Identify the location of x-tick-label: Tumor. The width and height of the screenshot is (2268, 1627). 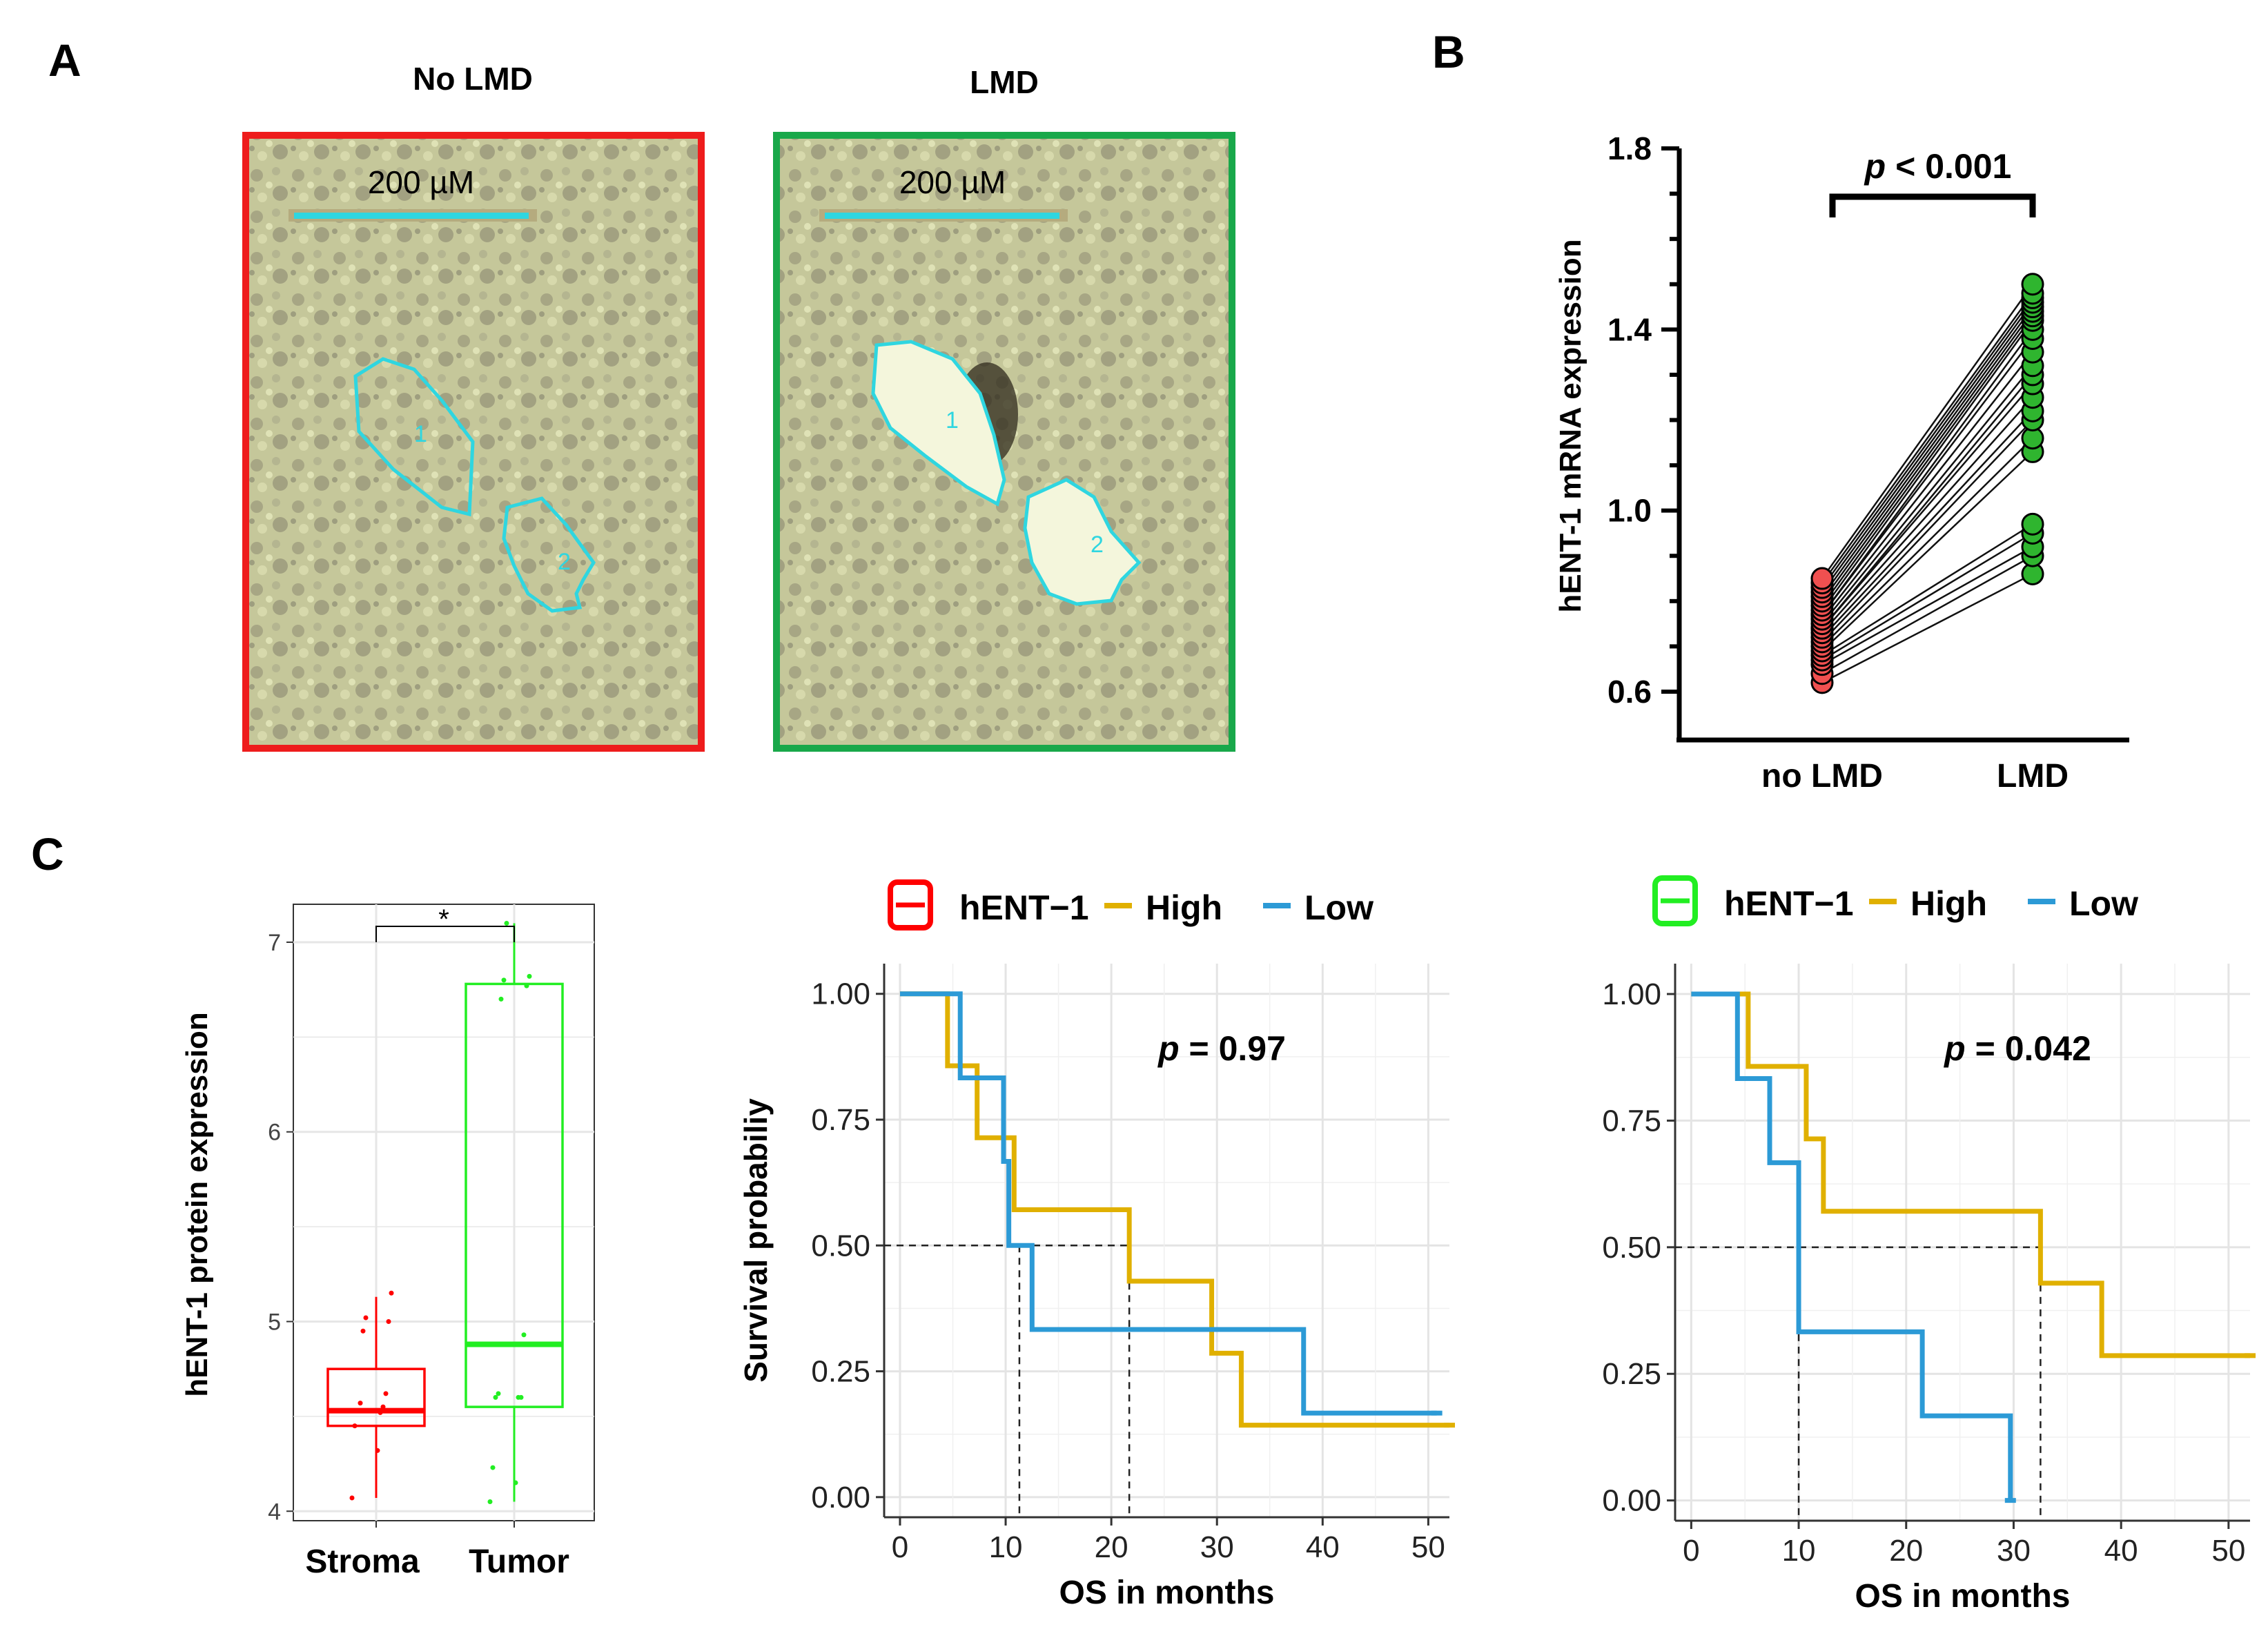
(519, 1562).